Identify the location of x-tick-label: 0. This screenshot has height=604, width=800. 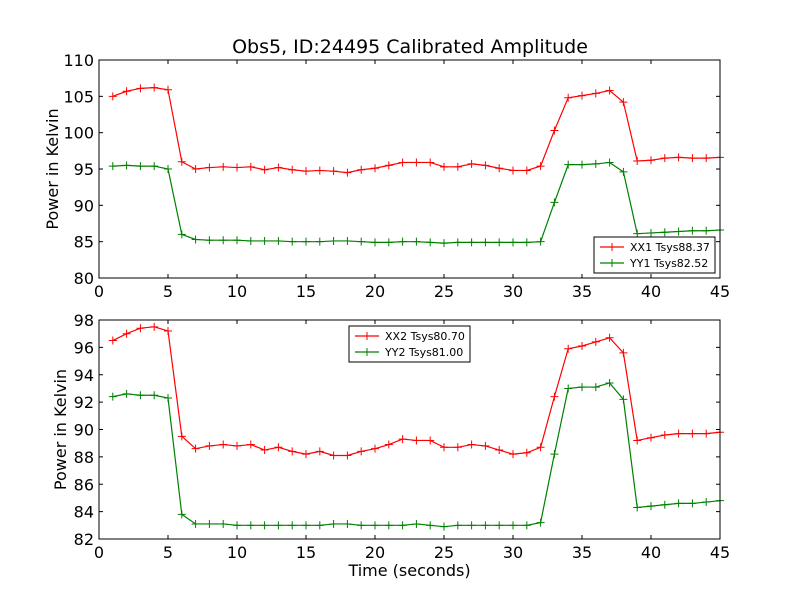
(99, 291).